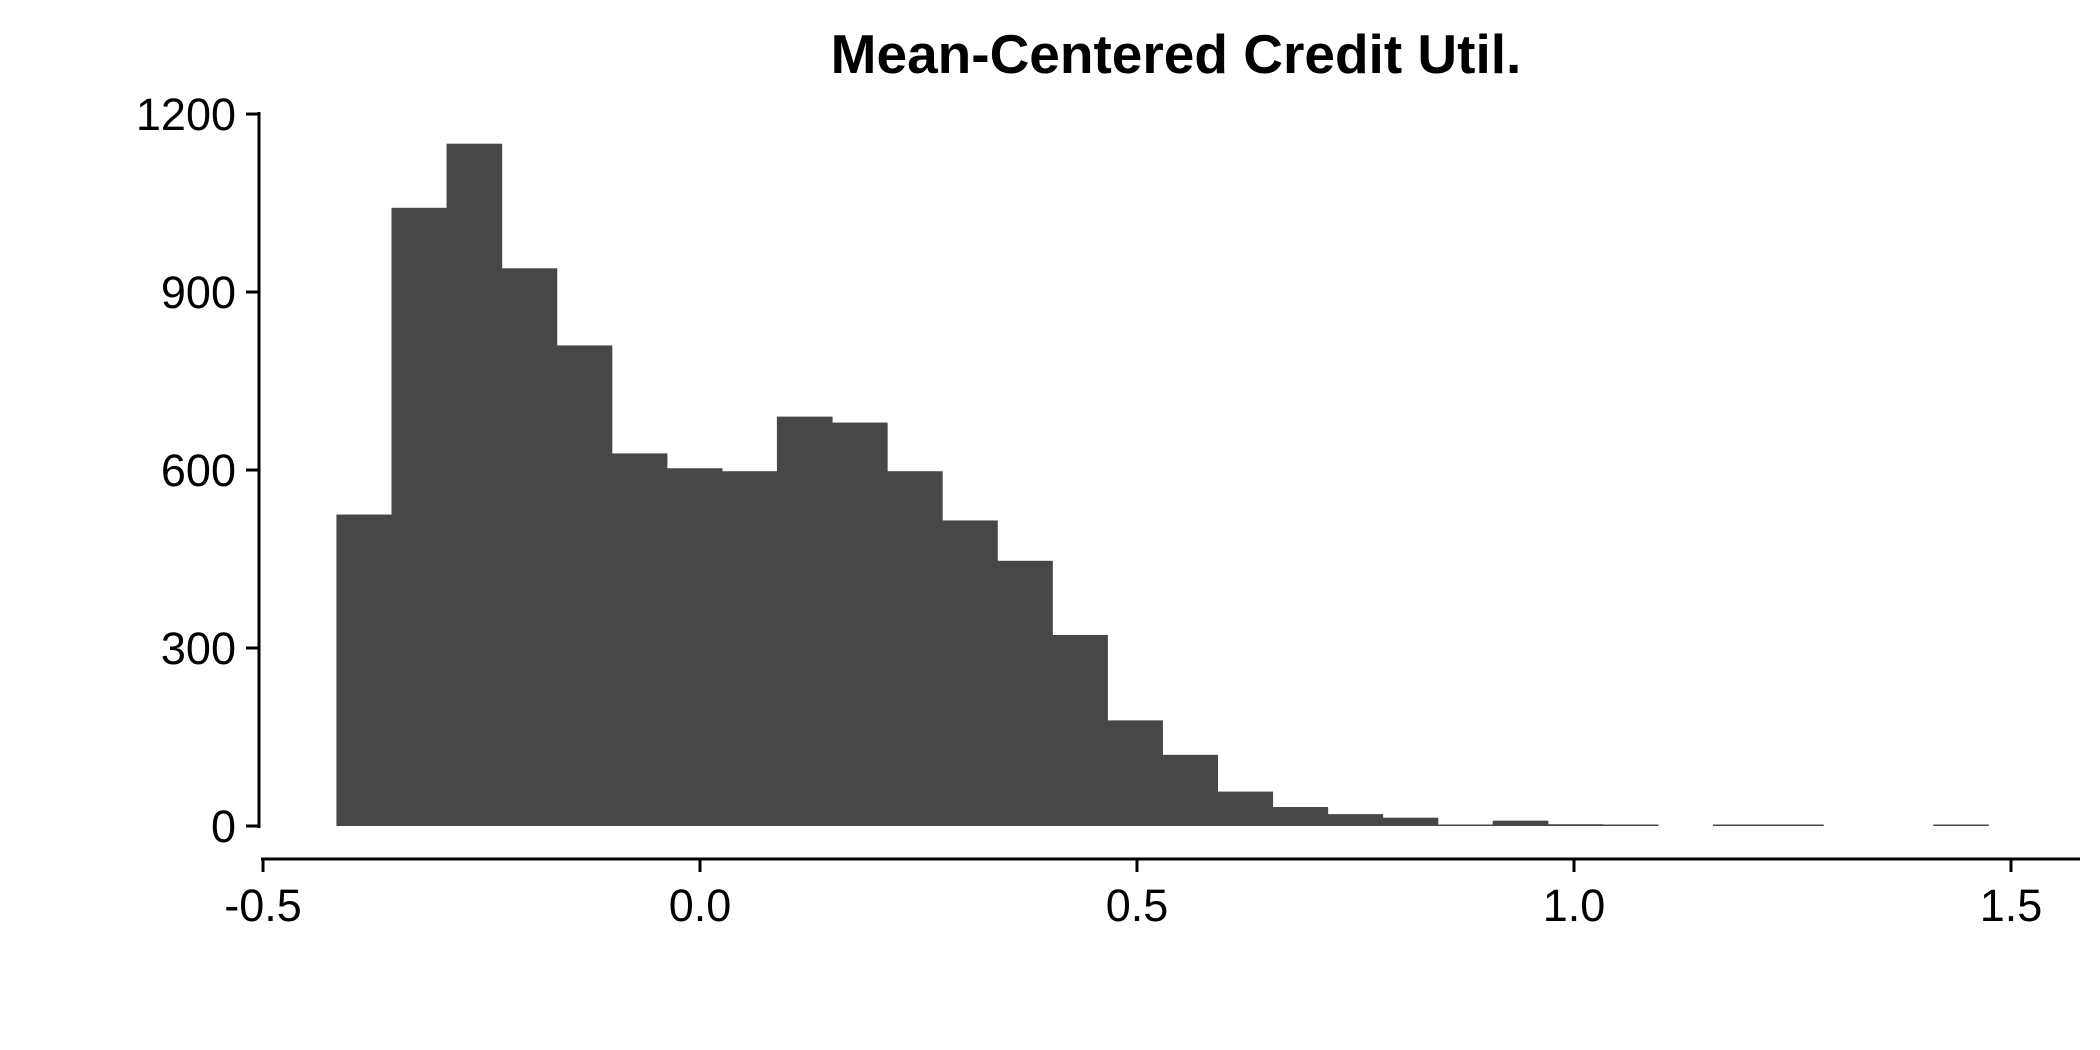 This screenshot has height=1050, width=2100. What do you see at coordinates (263, 905) in the screenshot?
I see `x-tick-label: -0.5` at bounding box center [263, 905].